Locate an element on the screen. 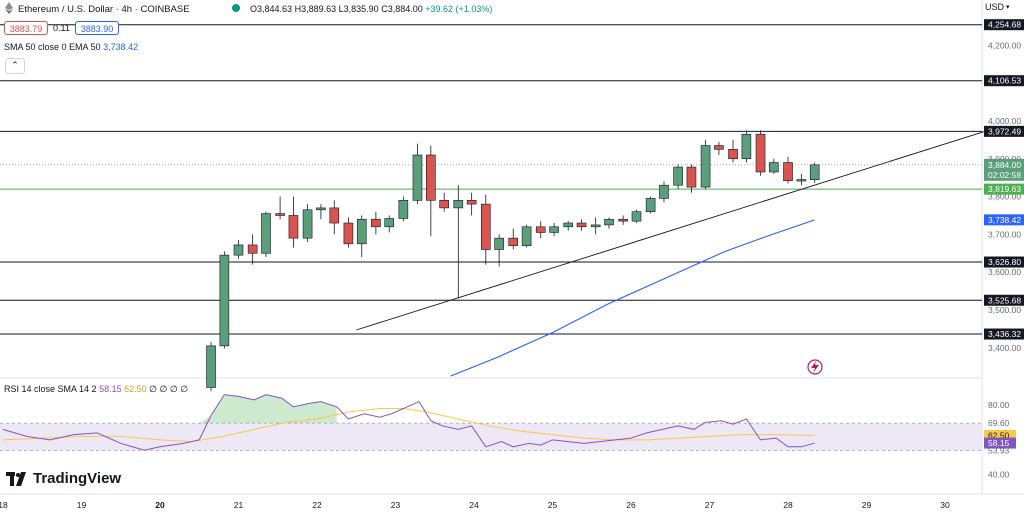 The image size is (1024, 513). price-level-label: 3,626.80 is located at coordinates (1004, 262).